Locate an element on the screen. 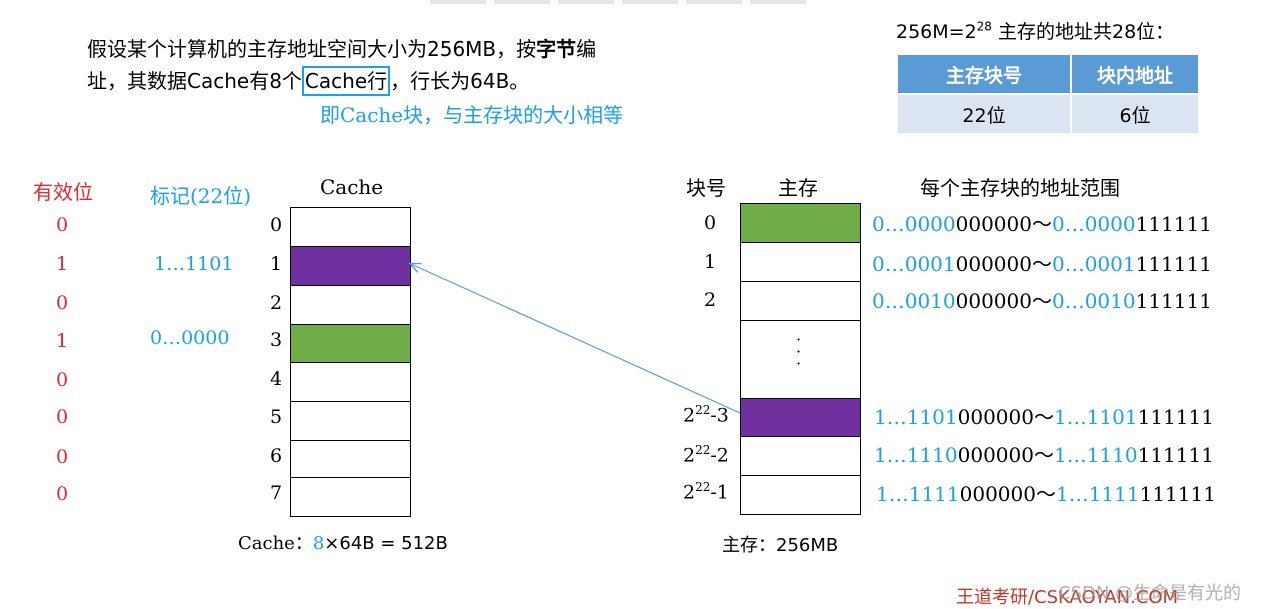 The width and height of the screenshot is (1262, 609). address-range: 0…0001000000～0…0001111111 is located at coordinates (1042, 262).